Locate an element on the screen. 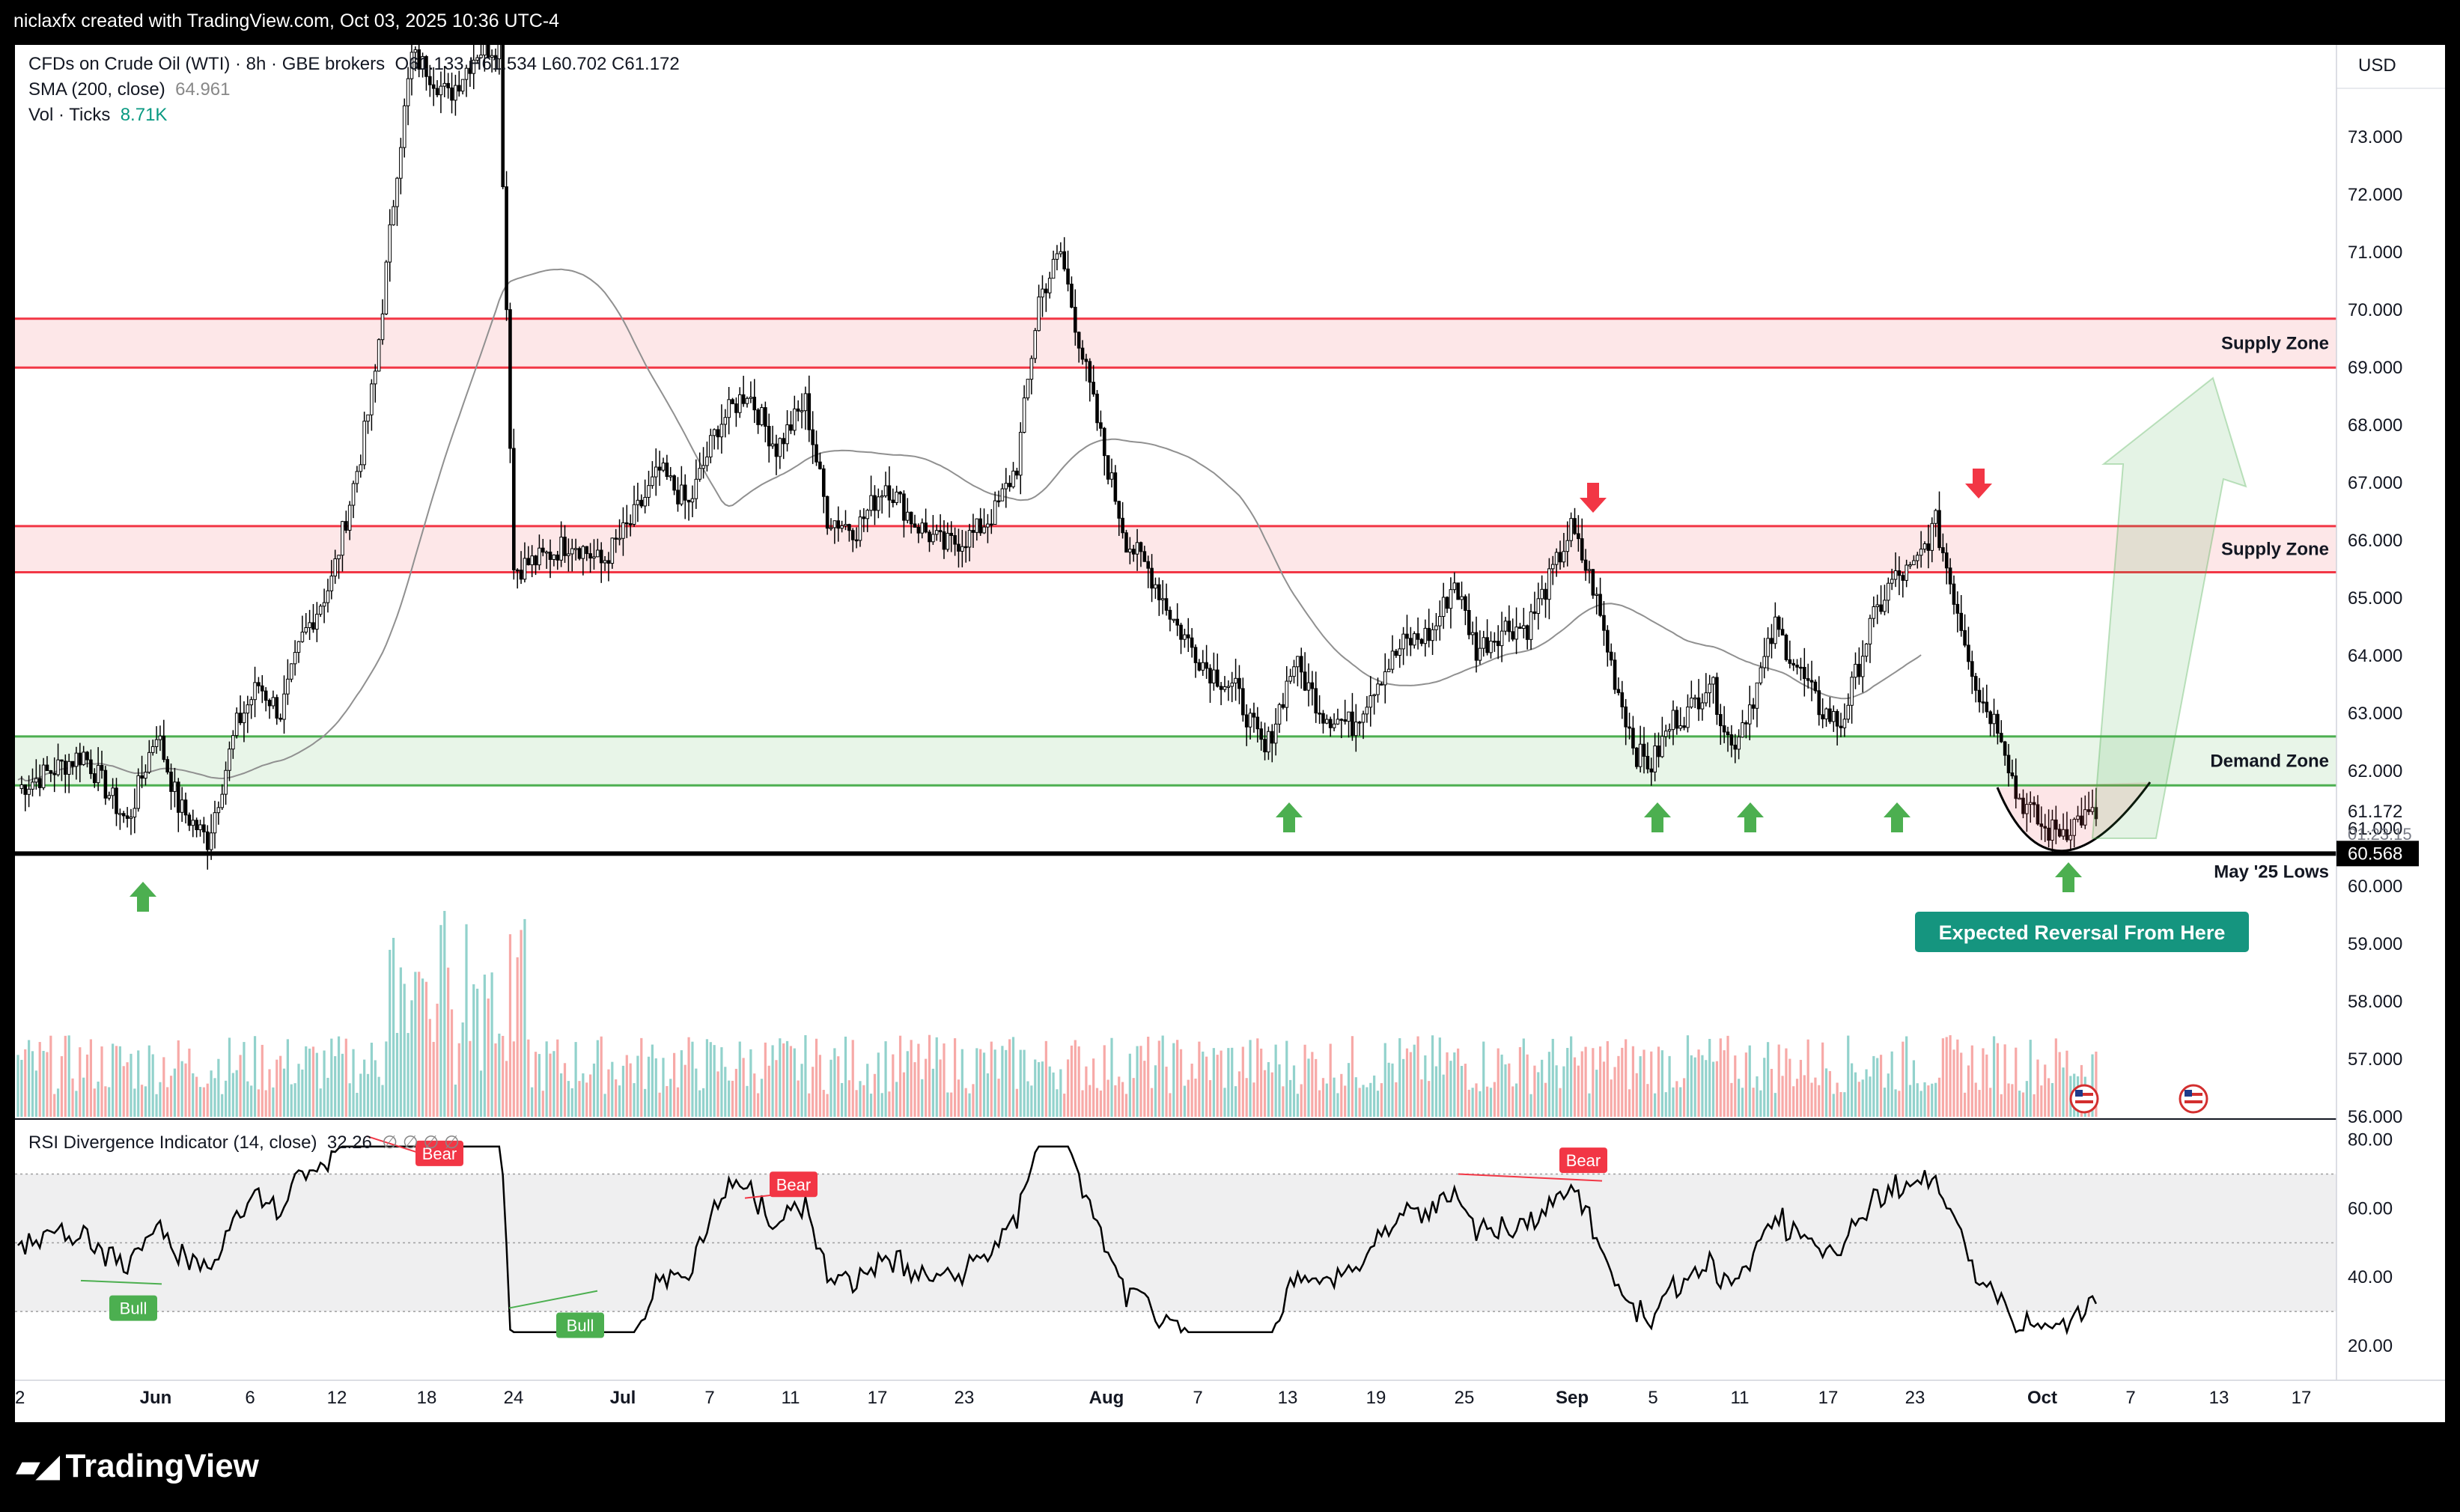 The height and width of the screenshot is (1512, 2460). rsi-tick-label: 40.00 is located at coordinates (2370, 1277).